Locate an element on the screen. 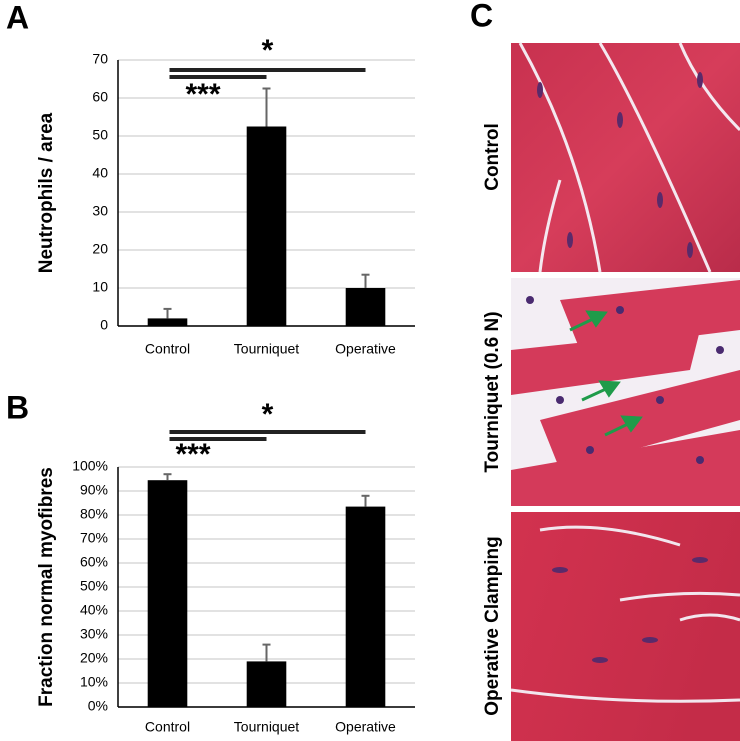 This screenshot has height=741, width=740. image-label: Tourniquet (0.6 N) is located at coordinates (492, 391).